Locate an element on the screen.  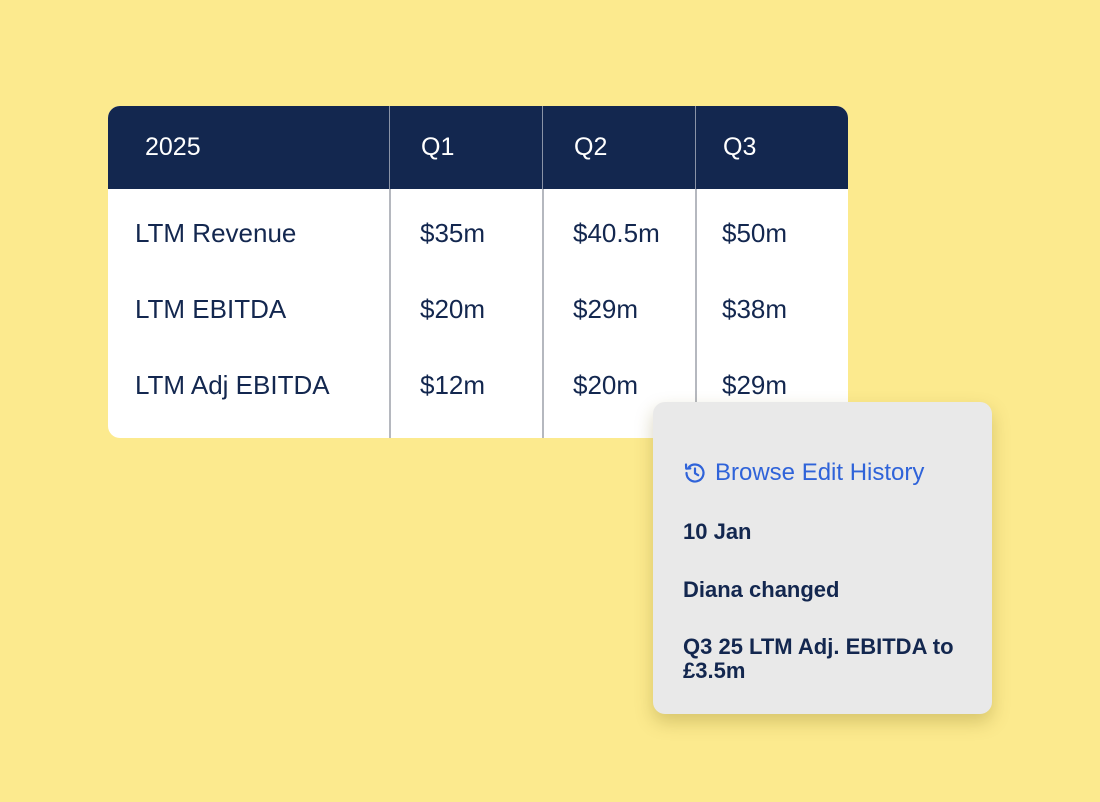
history-author: Diana changed is located at coordinates (761, 589).